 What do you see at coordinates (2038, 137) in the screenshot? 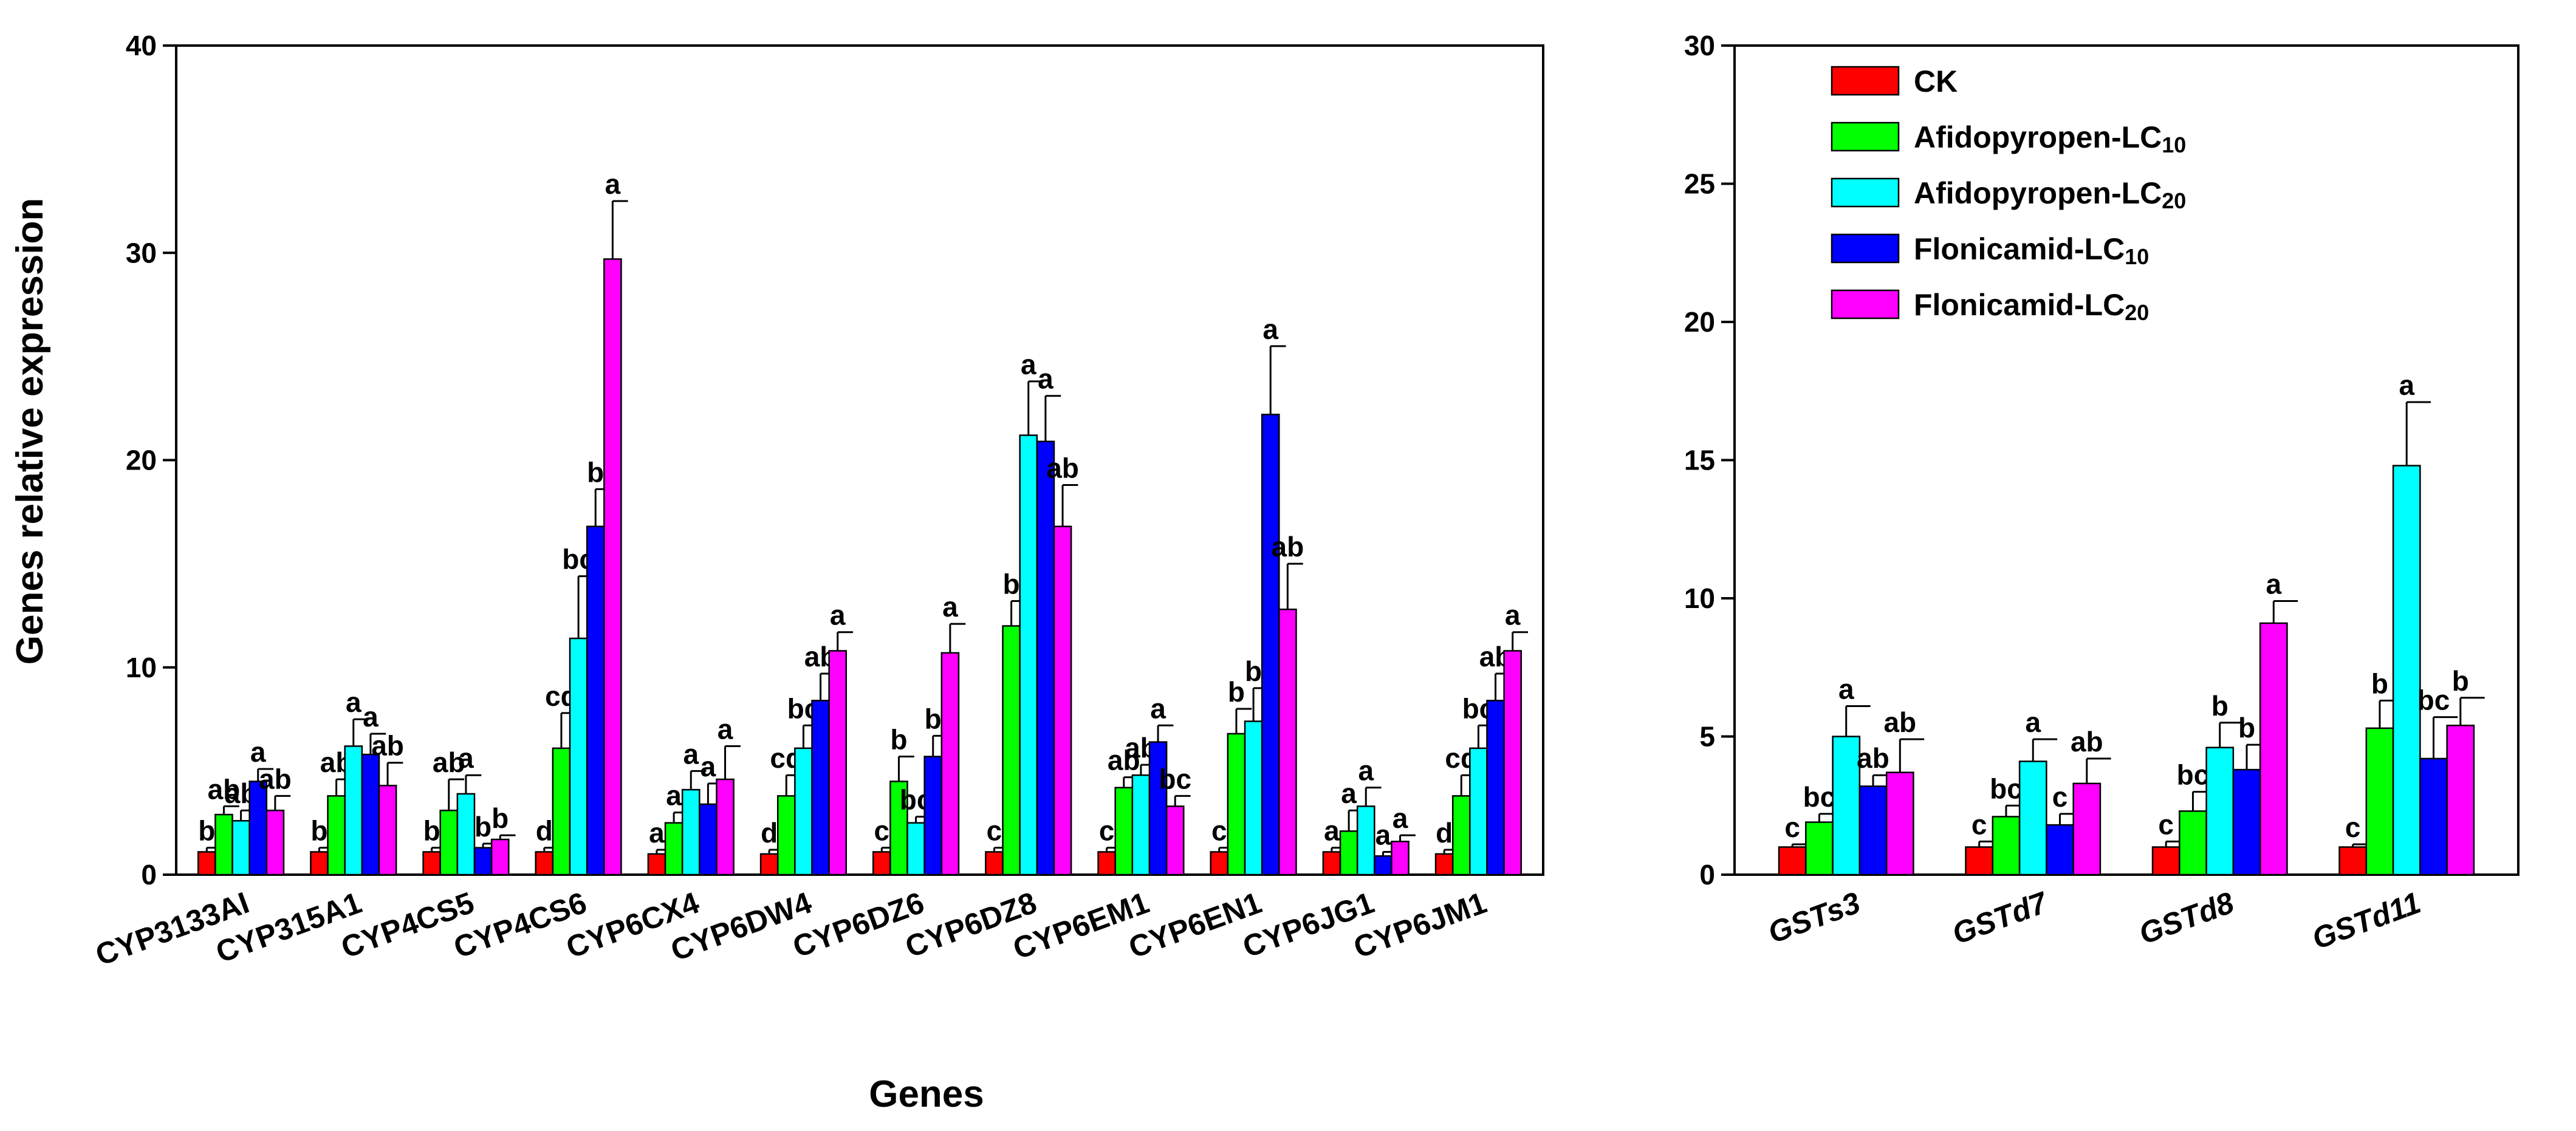
I see `legend-label-text: Afidopyropen-LC` at bounding box center [2038, 137].